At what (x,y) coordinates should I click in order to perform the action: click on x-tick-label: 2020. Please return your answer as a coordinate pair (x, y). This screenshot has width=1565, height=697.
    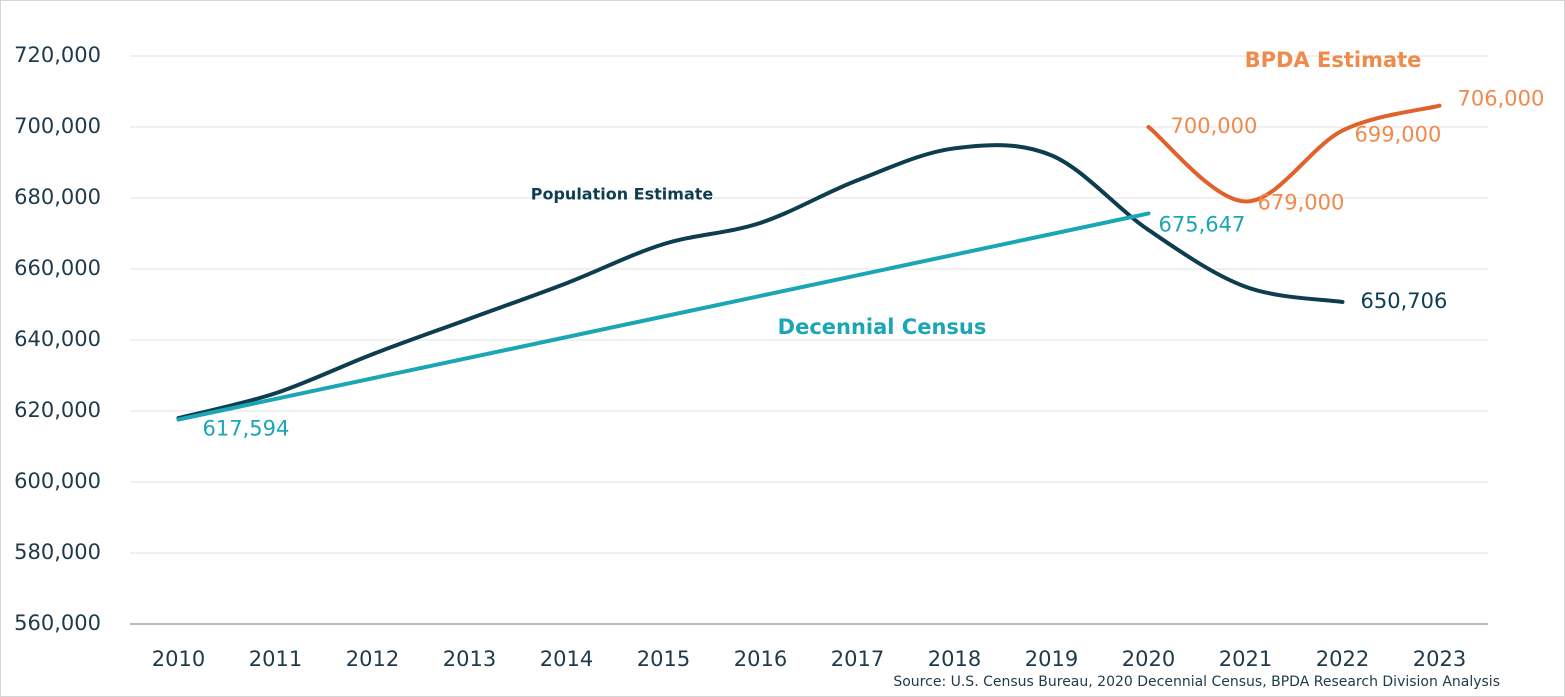
    Looking at the image, I should click on (1148, 659).